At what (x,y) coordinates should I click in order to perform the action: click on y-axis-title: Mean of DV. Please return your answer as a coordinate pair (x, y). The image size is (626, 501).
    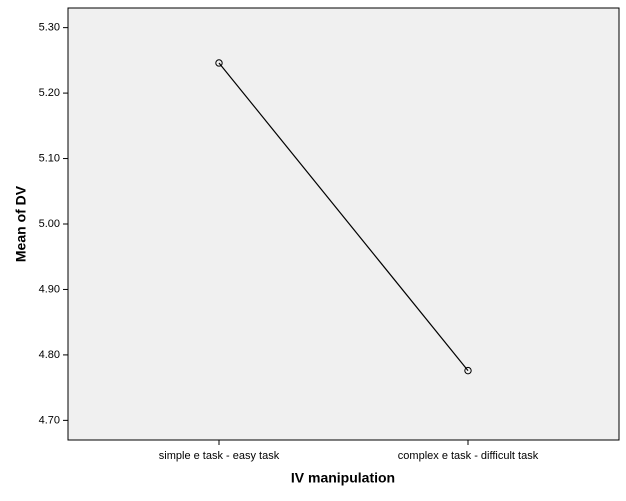
    Looking at the image, I should click on (21, 223).